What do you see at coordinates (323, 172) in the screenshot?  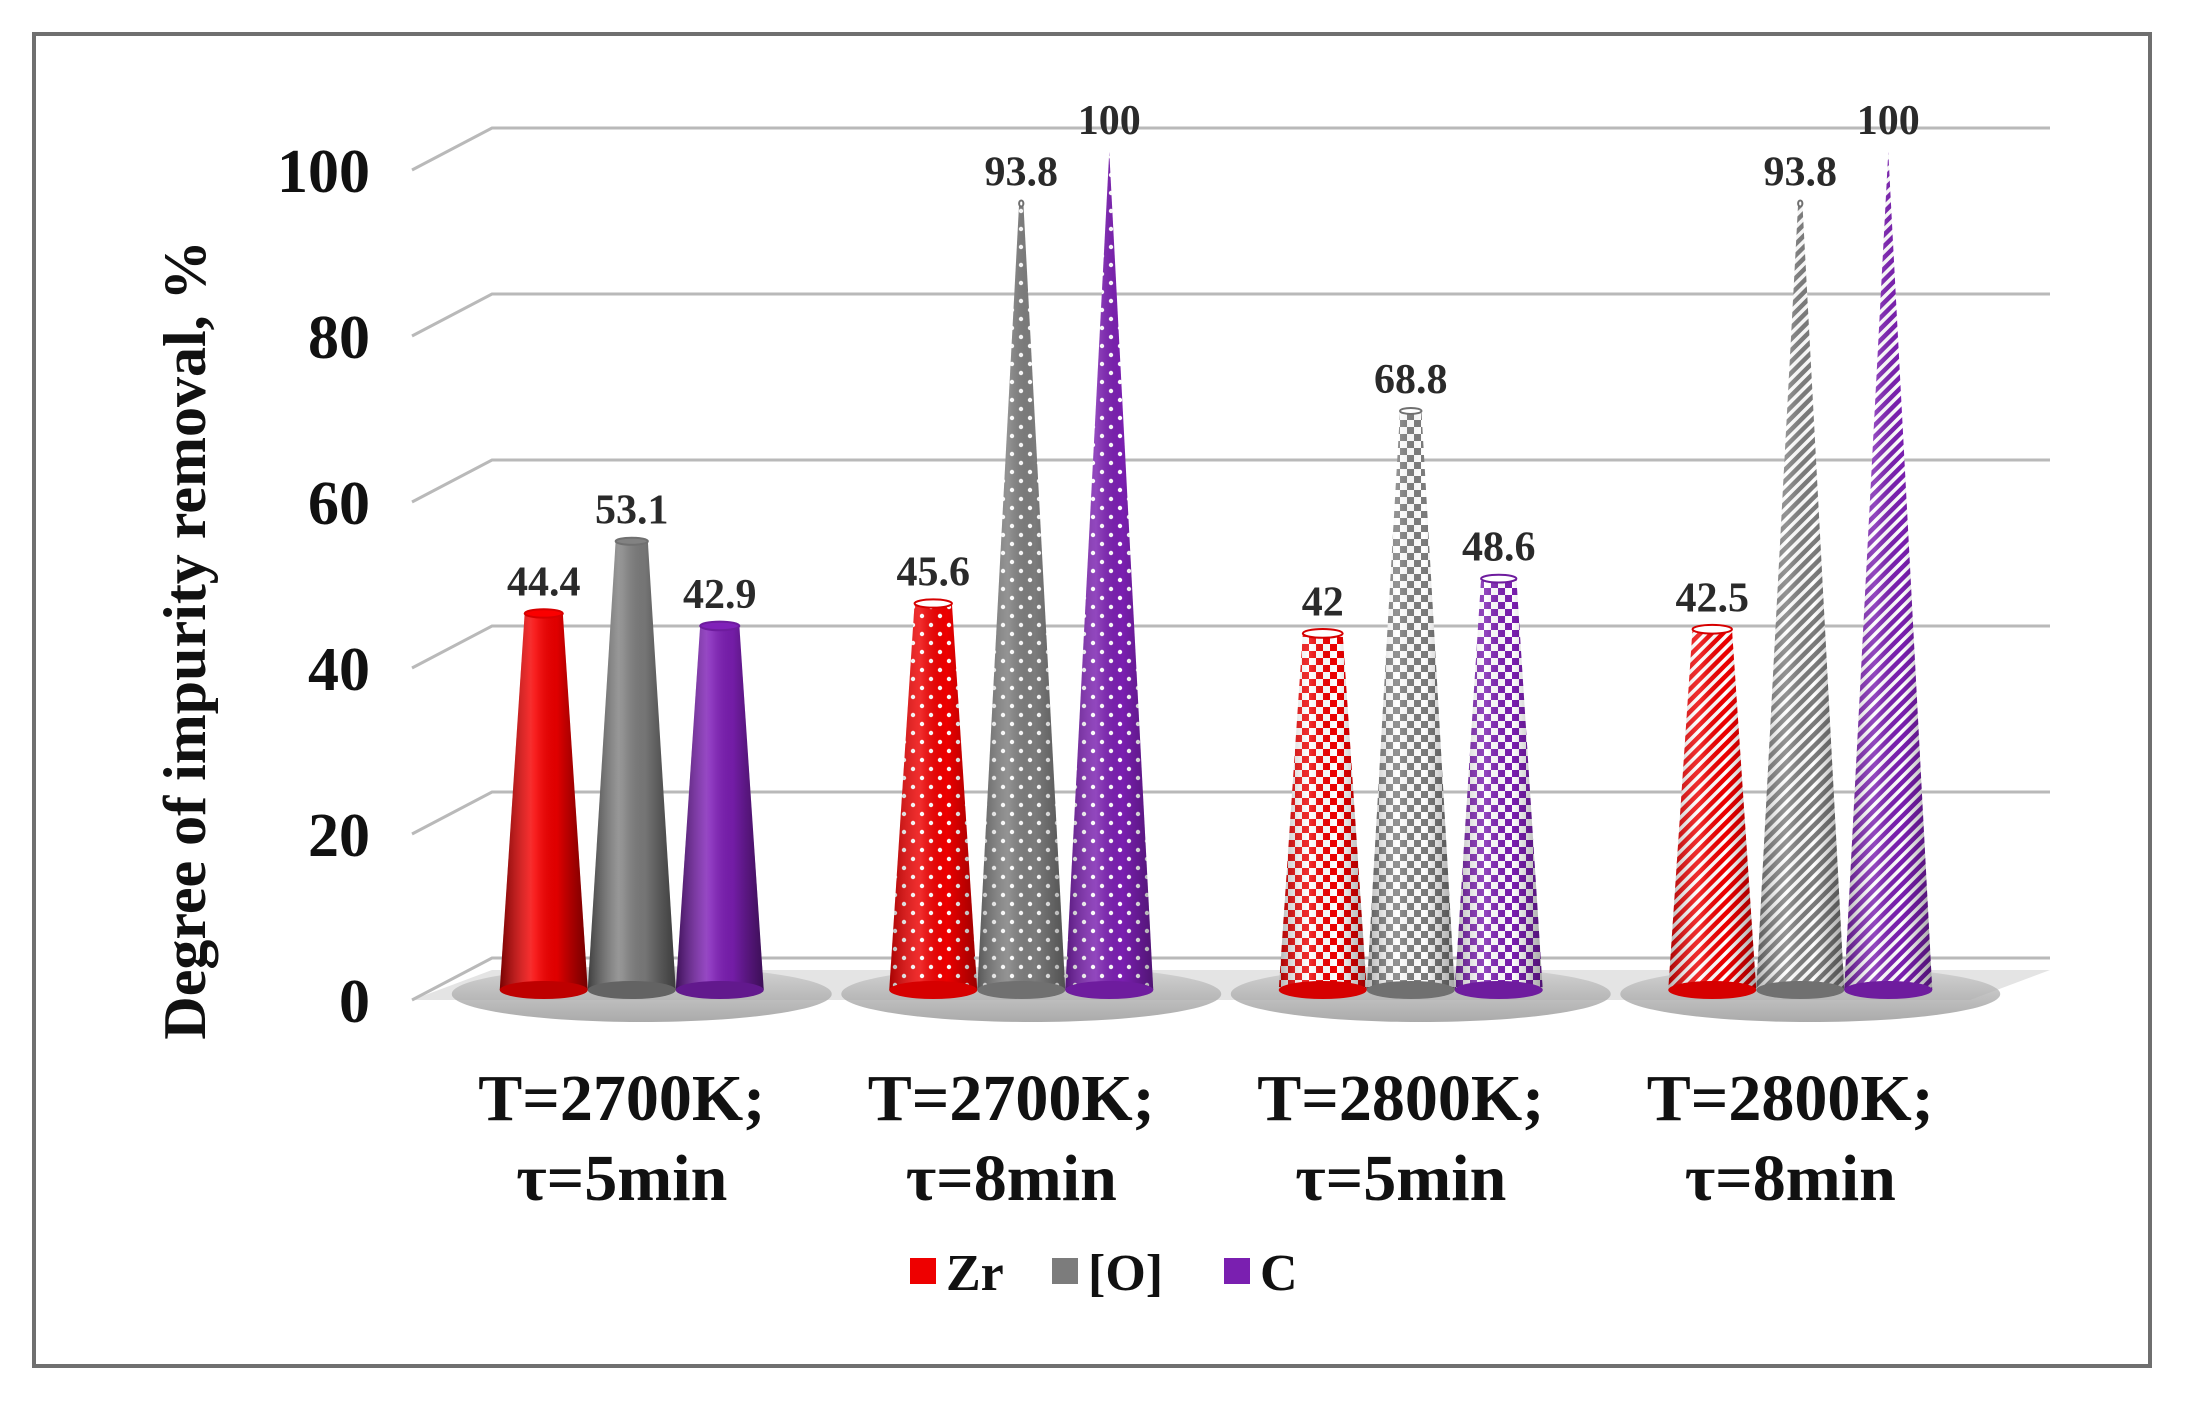 I see `y-tick-label-100: 100` at bounding box center [323, 172].